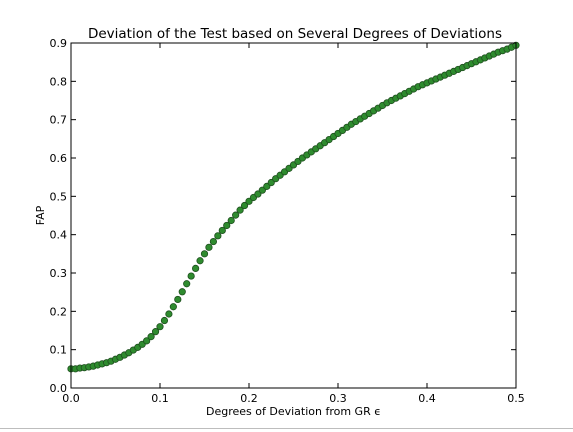 The image size is (573, 432). Describe the element at coordinates (59, 120) in the screenshot. I see `y-tick-label: 0.7` at that location.